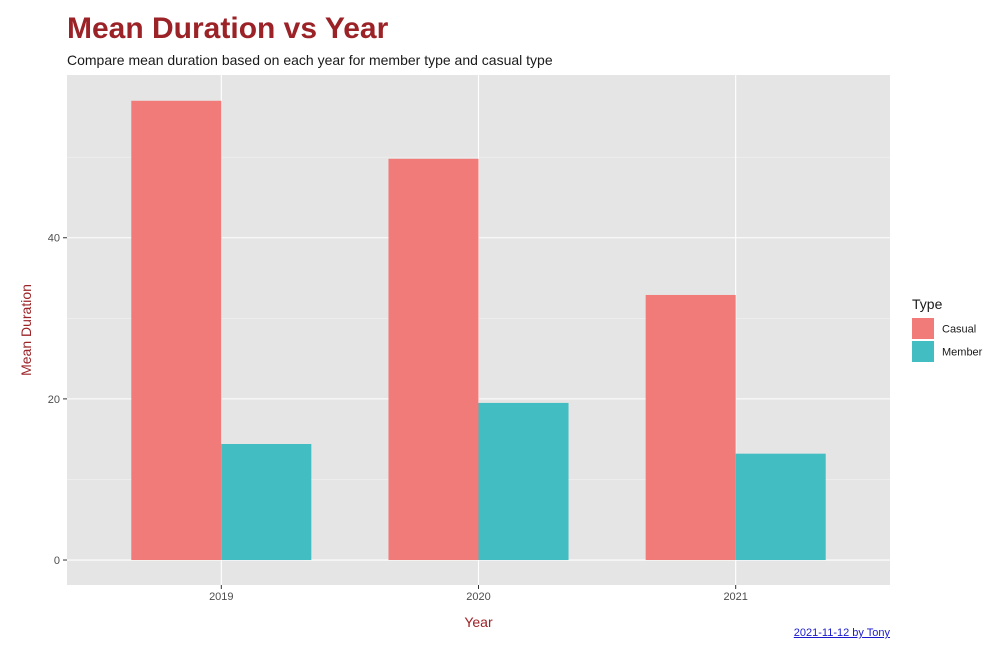  I want to click on legend-label-casual: Casual, so click(959, 330).